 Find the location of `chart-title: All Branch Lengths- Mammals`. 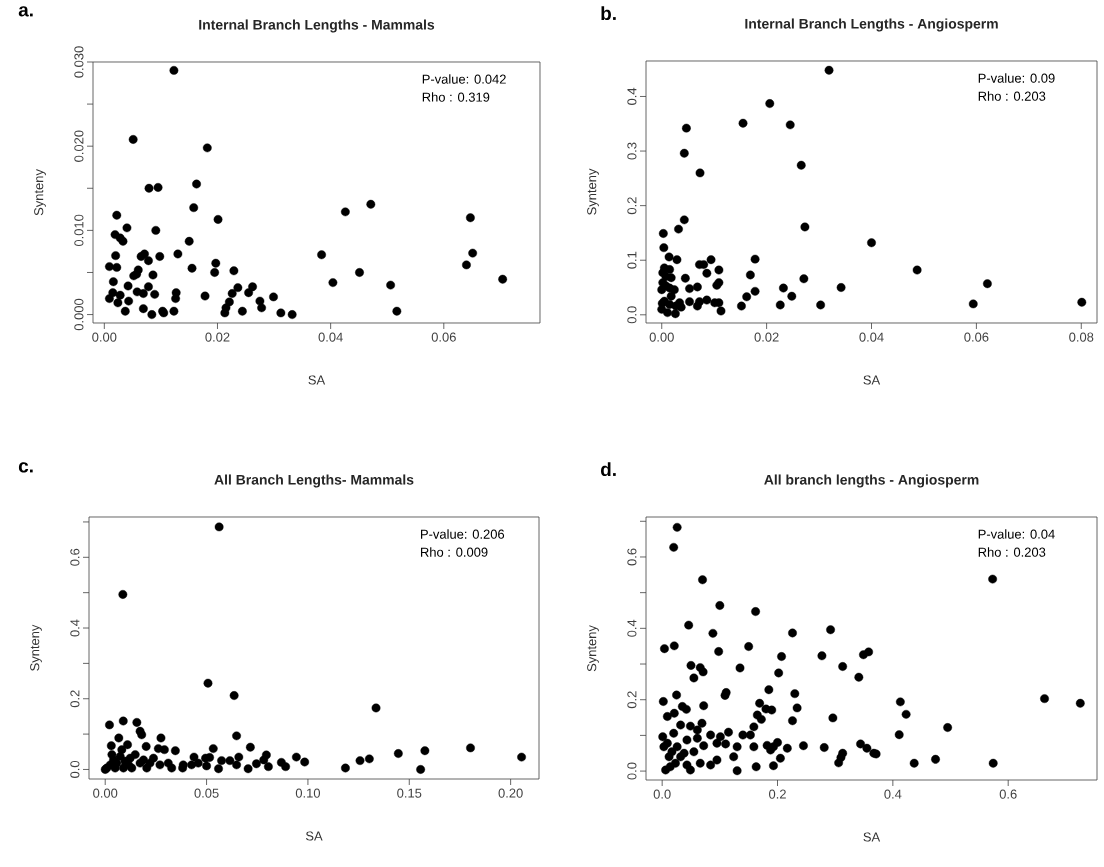

chart-title: All Branch Lengths- Mammals is located at coordinates (314, 481).